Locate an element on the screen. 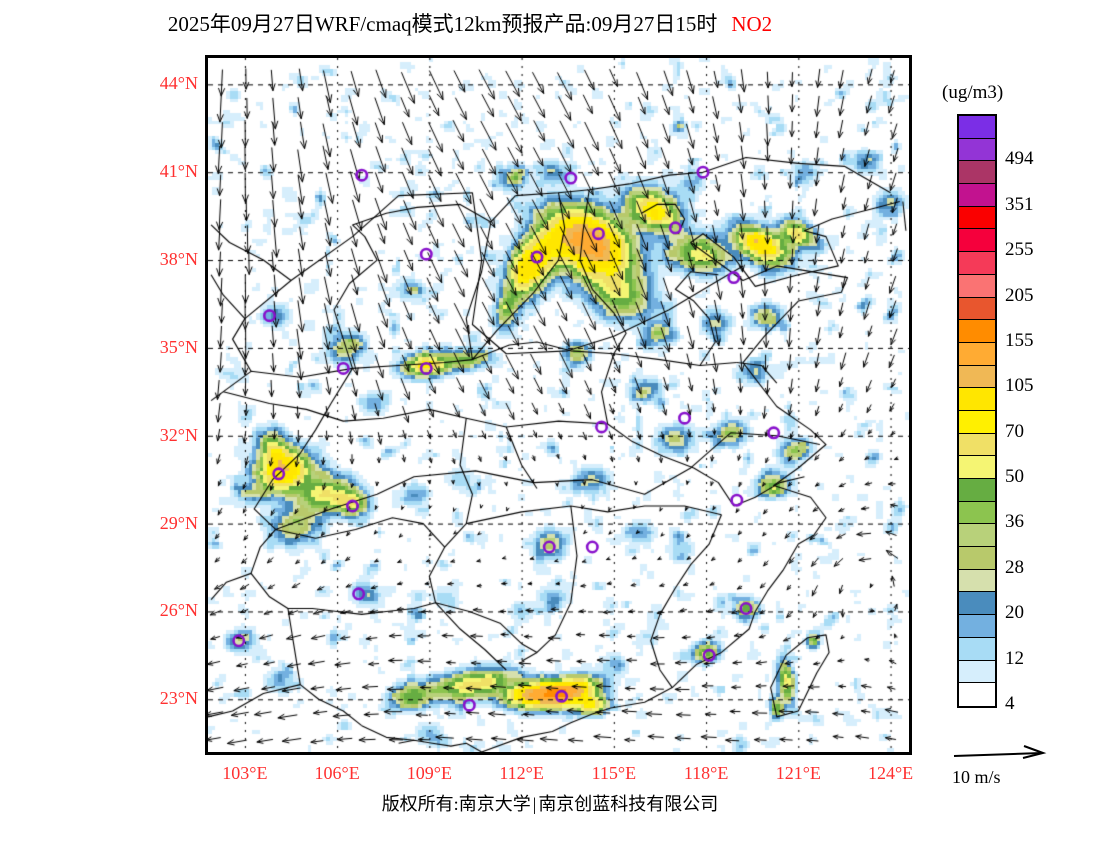  colorbar-tick-label: 36 is located at coordinates (1014, 522).